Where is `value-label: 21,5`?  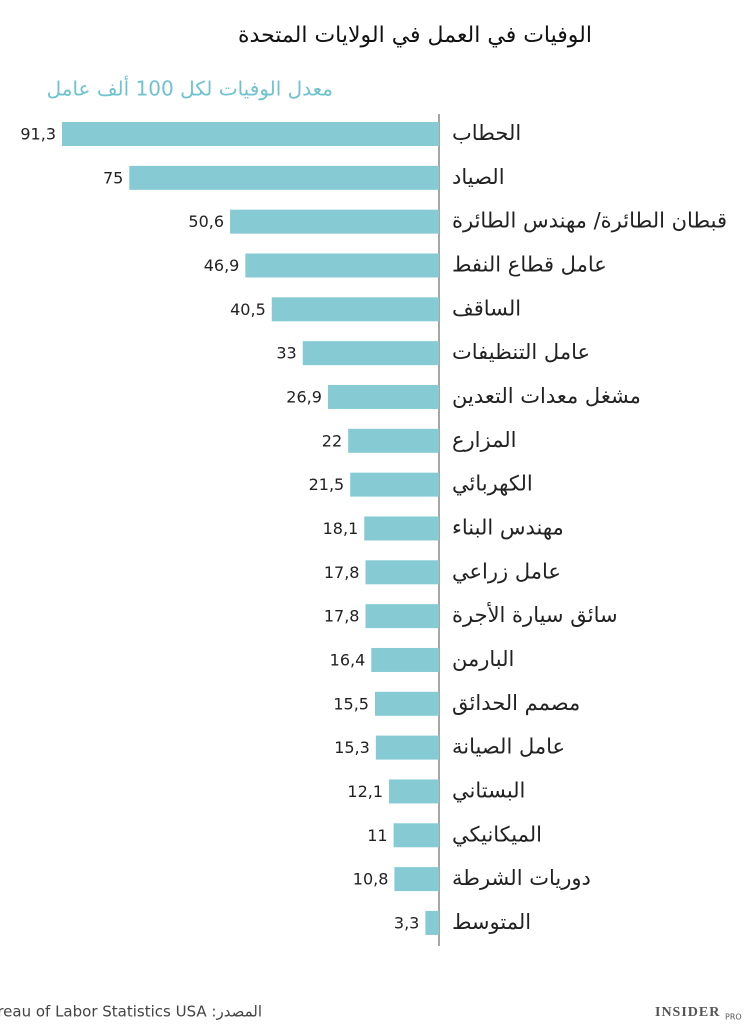
value-label: 21,5 is located at coordinates (327, 484).